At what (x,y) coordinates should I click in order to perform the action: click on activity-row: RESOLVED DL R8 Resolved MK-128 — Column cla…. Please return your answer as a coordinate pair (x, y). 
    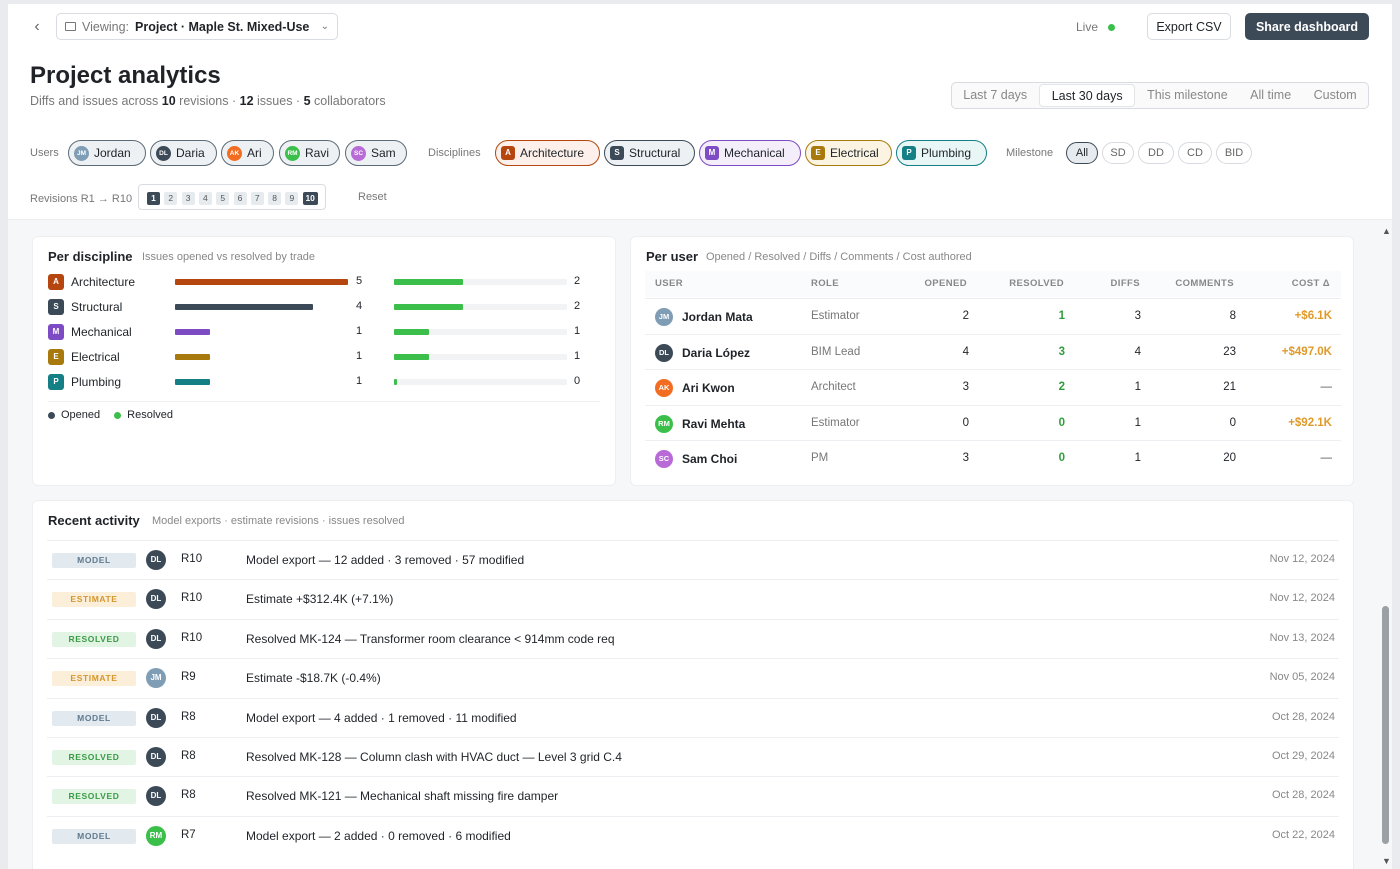
    Looking at the image, I should click on (693, 756).